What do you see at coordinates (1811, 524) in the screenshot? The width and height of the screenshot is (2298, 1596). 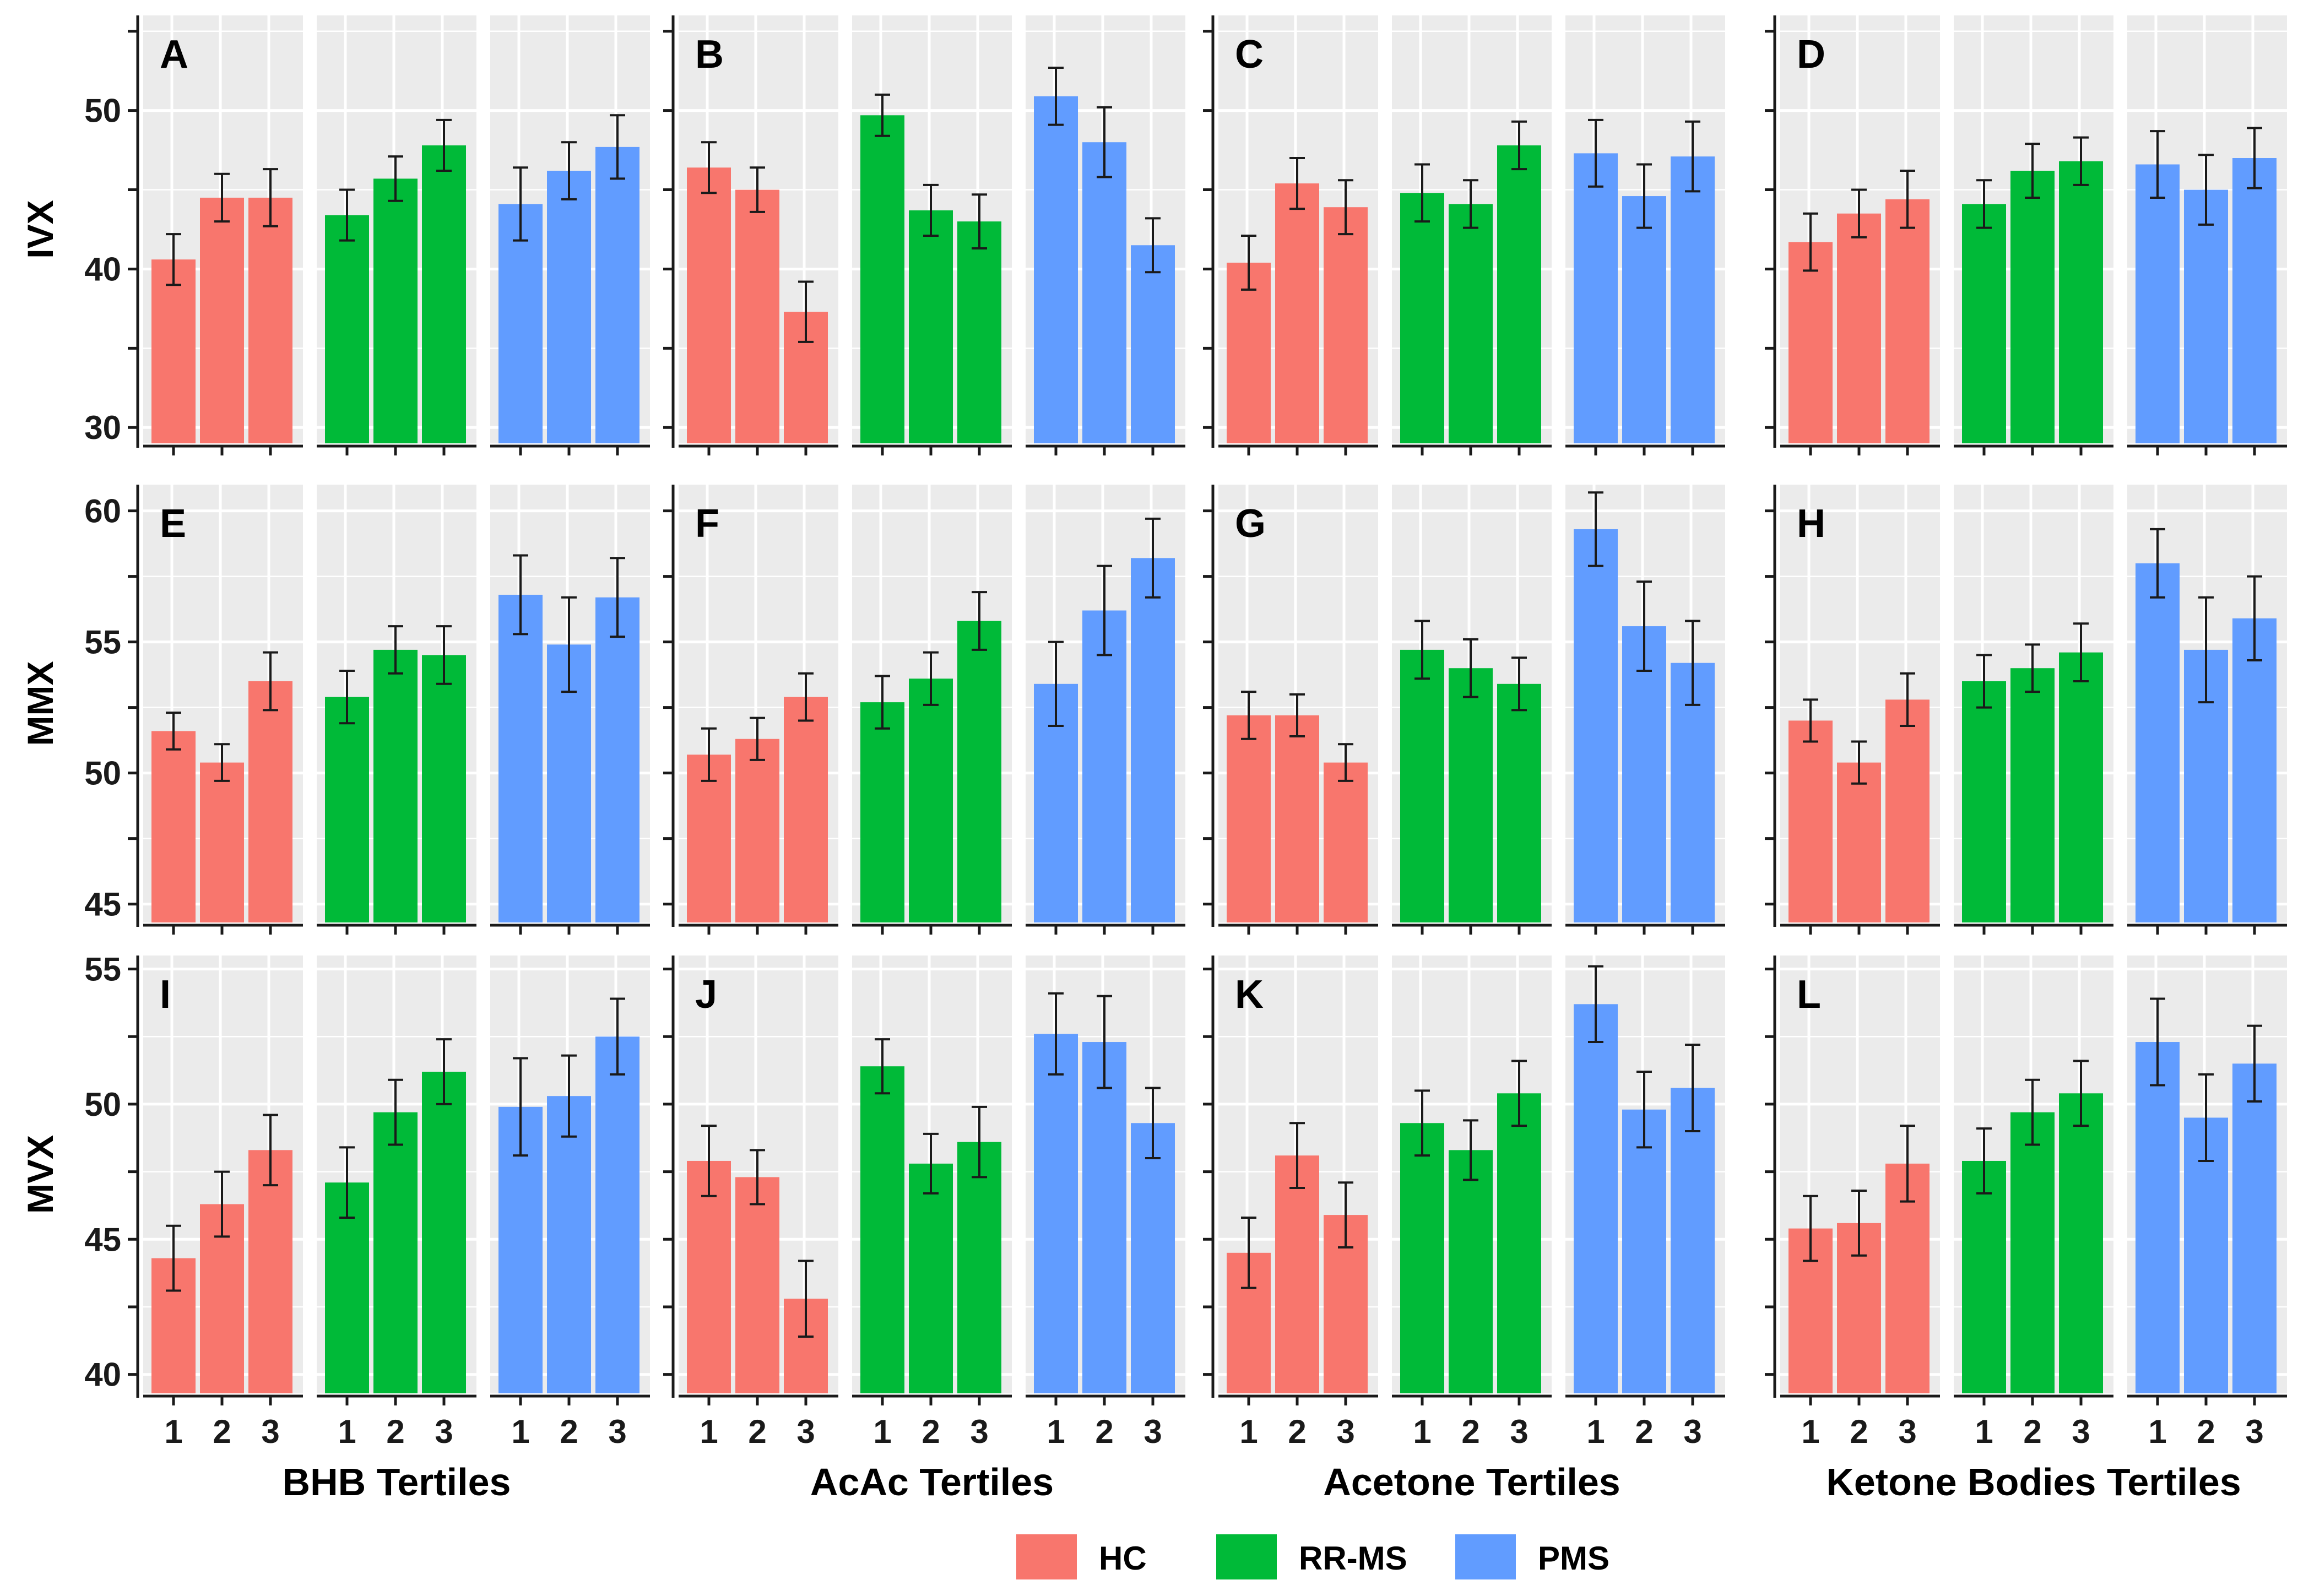 I see `panel-letter: H` at bounding box center [1811, 524].